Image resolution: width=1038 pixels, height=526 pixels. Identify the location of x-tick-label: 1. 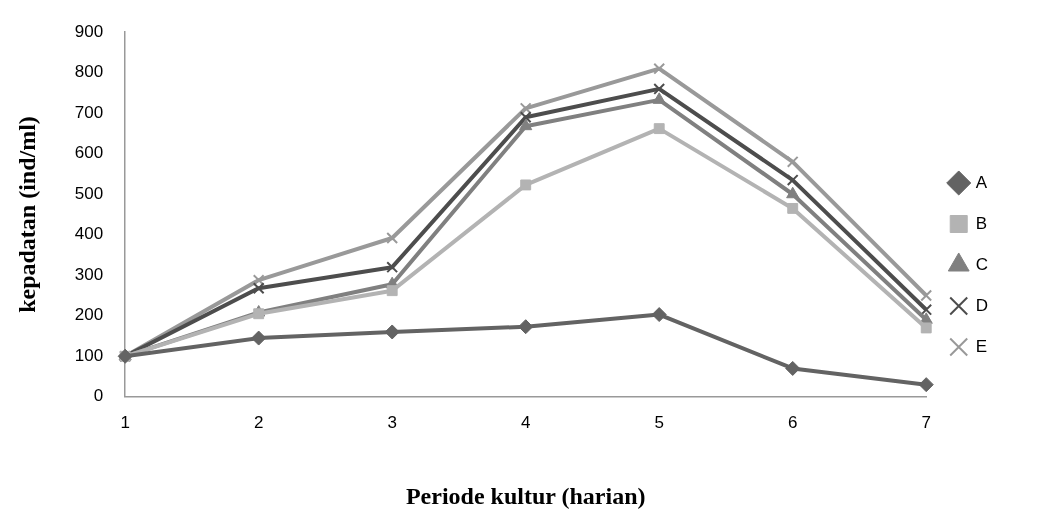
(125, 422).